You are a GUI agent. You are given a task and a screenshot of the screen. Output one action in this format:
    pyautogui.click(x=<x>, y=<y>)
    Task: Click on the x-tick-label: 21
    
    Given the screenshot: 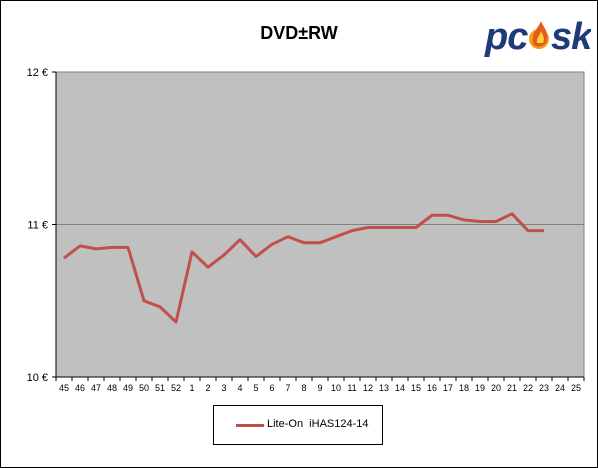 What is the action you would take?
    pyautogui.click(x=512, y=388)
    